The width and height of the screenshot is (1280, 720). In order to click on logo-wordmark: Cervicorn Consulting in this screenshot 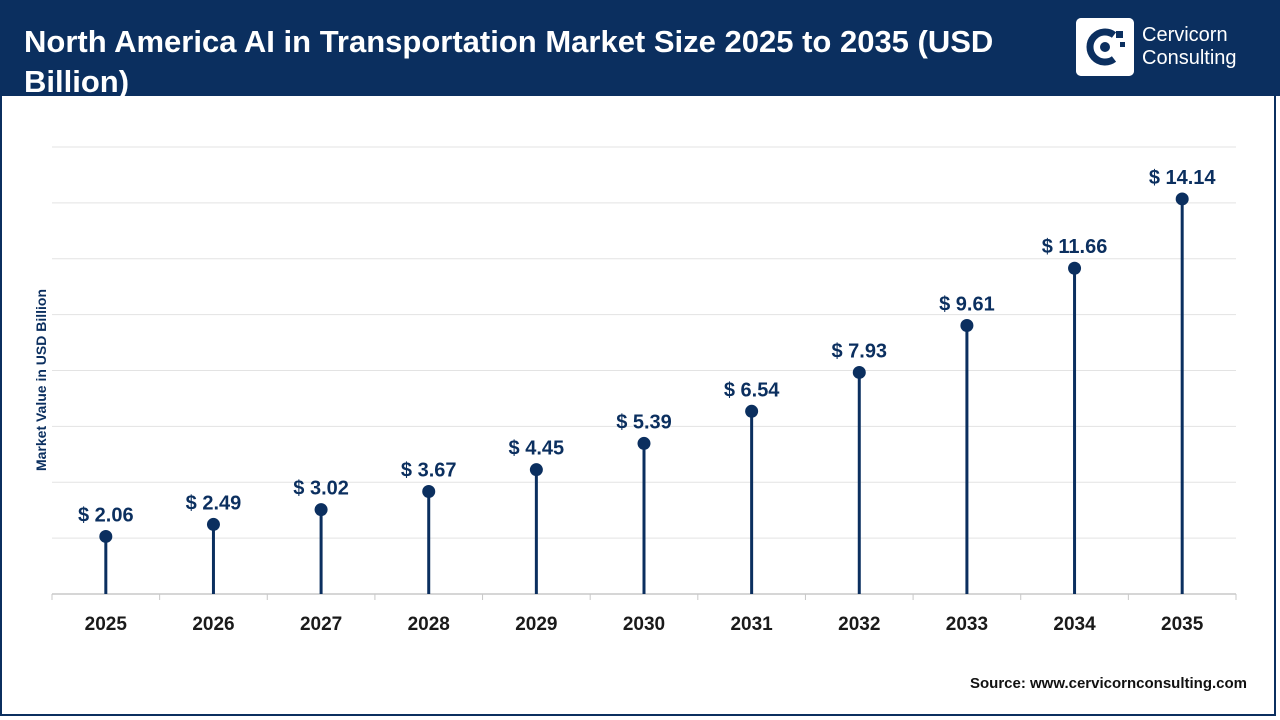, I will do `click(1189, 47)`.